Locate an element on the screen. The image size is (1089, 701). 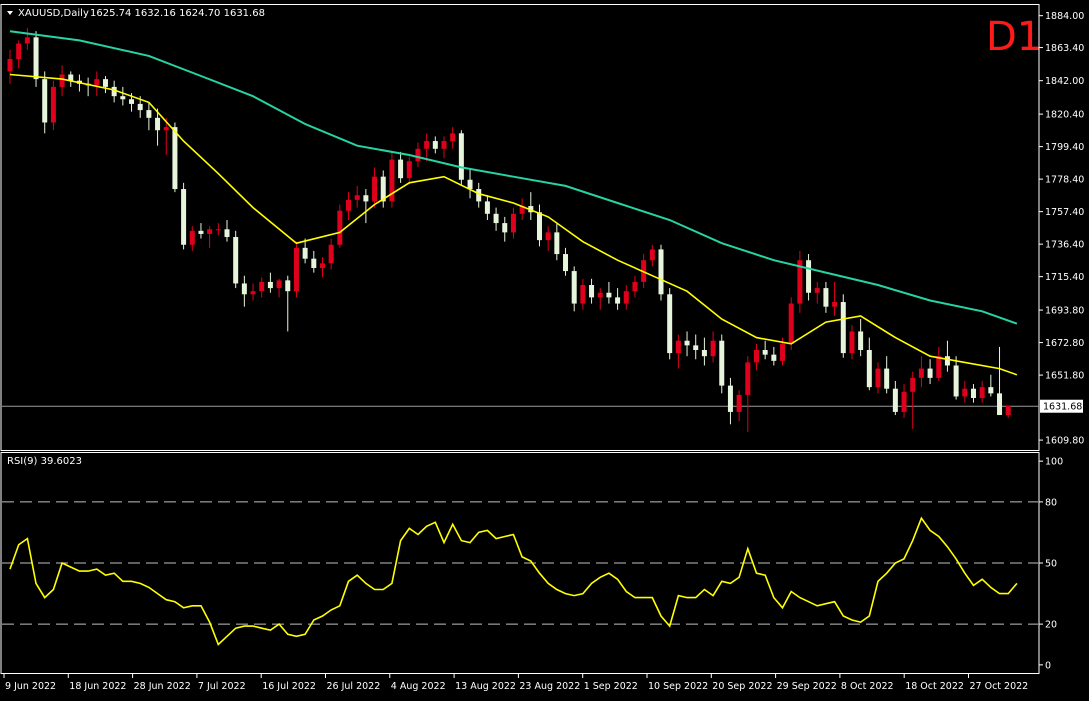
price-tick-label: 1736.40 is located at coordinates (1064, 245).